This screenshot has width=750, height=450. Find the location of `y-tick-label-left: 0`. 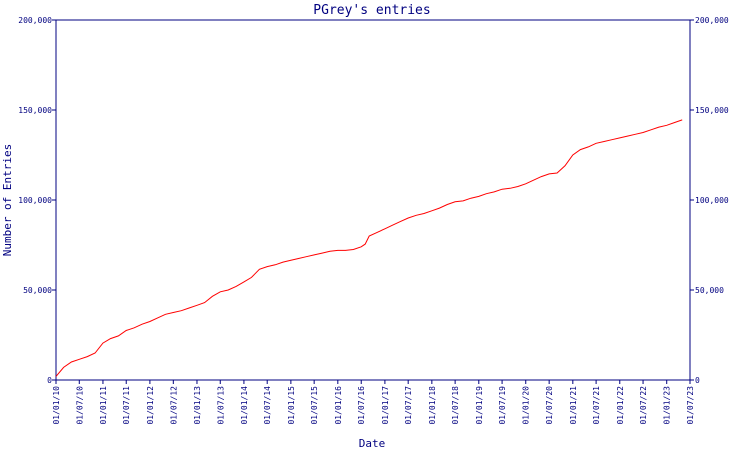

y-tick-label-left: 0 is located at coordinates (49, 380).